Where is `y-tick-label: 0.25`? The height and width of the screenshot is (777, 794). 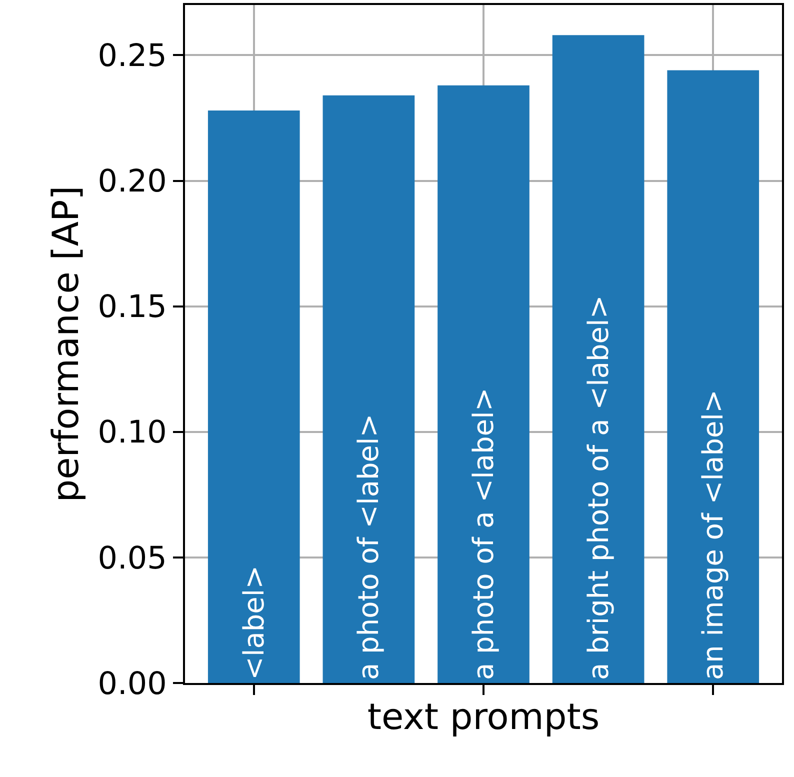
y-tick-label: 0.25 is located at coordinates (132, 56).